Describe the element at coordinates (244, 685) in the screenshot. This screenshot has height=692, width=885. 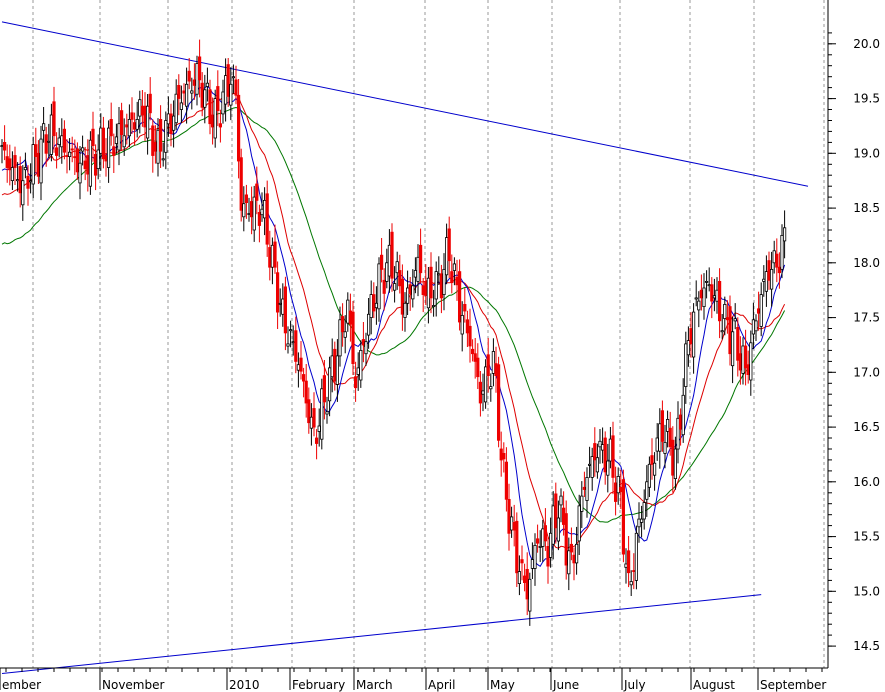
I see `x-tick-label: 2010` at that location.